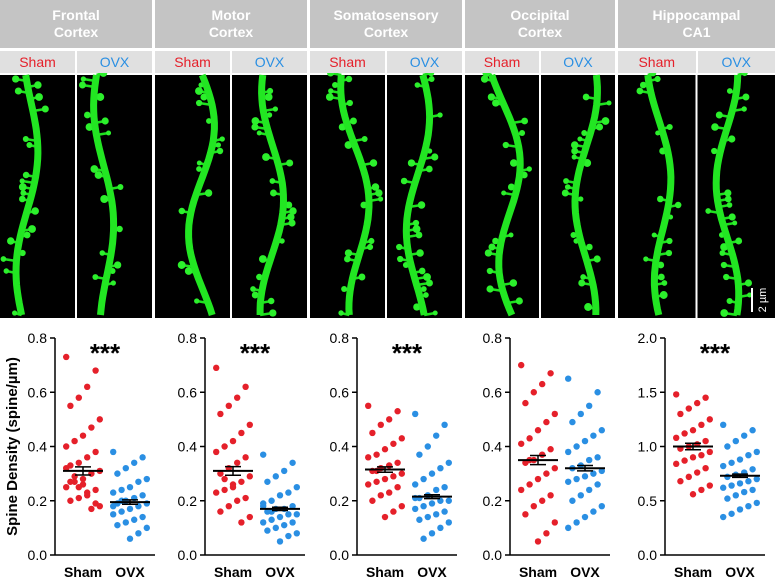  What do you see at coordinates (340, 501) in the screenshot?
I see `y-tick-label: 0.2` at bounding box center [340, 501].